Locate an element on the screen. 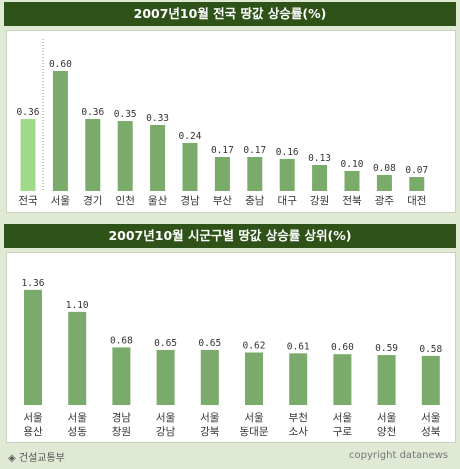  chart2-category-label-0-1: 용산 is located at coordinates (33, 432).